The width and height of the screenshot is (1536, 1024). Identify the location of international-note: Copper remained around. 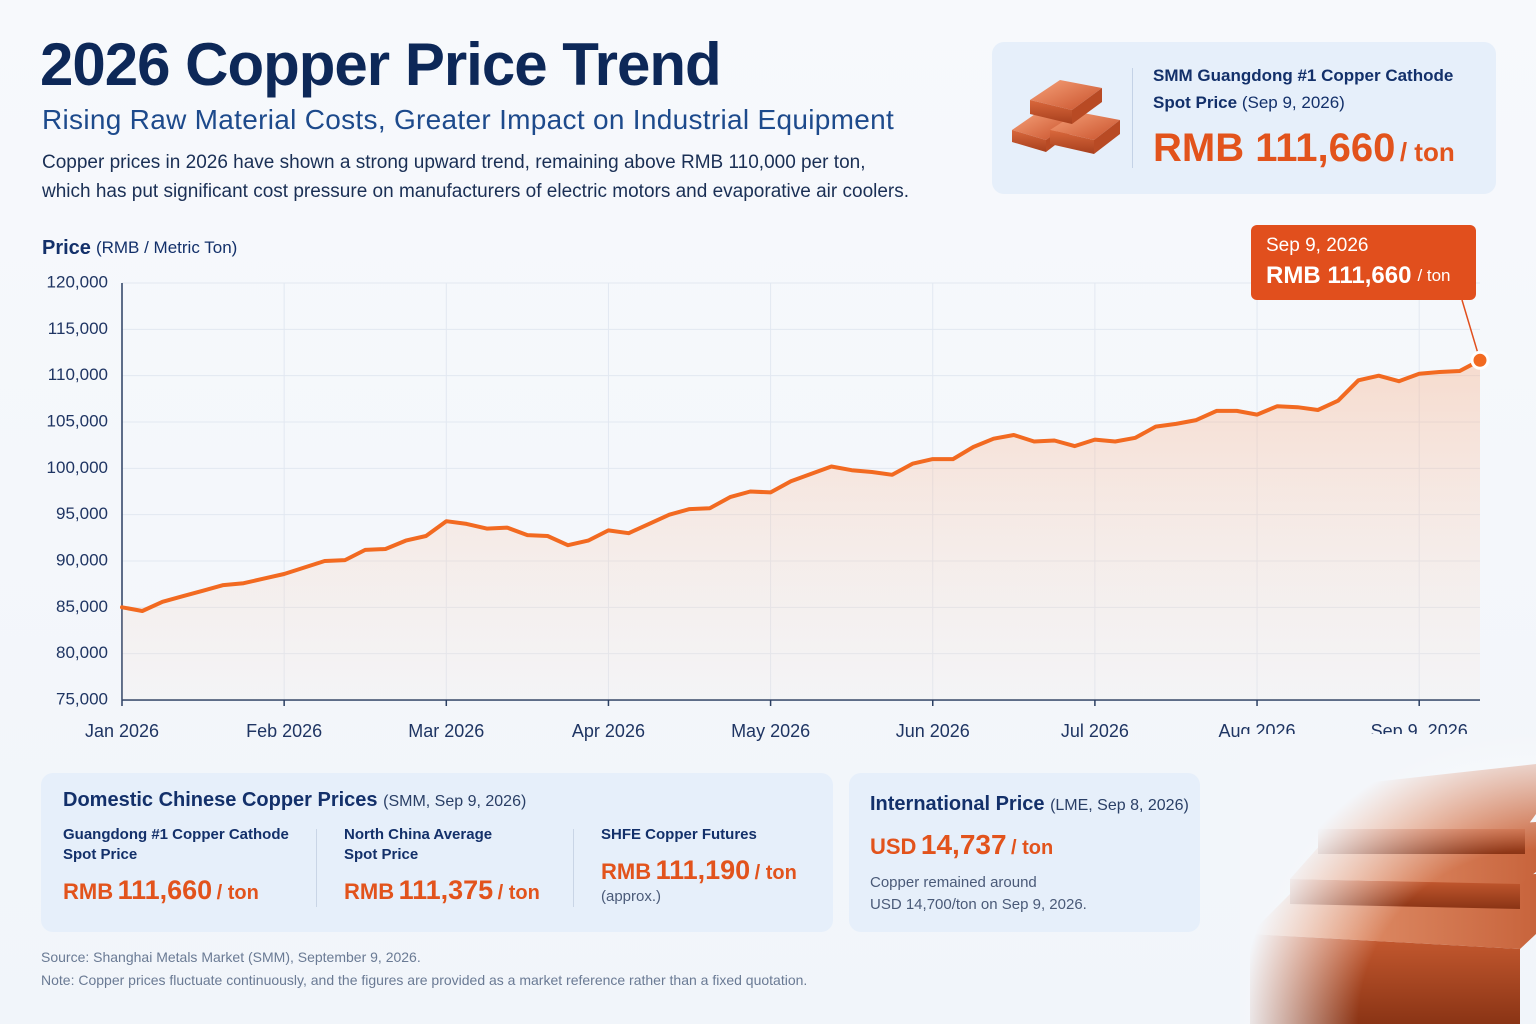
(953, 882).